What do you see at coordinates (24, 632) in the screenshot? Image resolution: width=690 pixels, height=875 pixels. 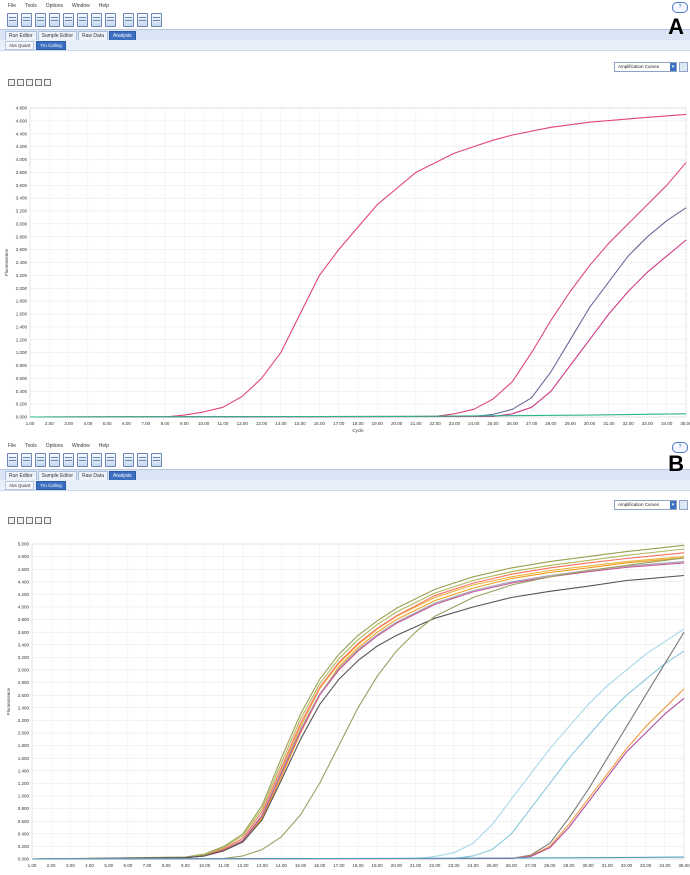 I see `y-tick-label: 3.600` at bounding box center [24, 632].